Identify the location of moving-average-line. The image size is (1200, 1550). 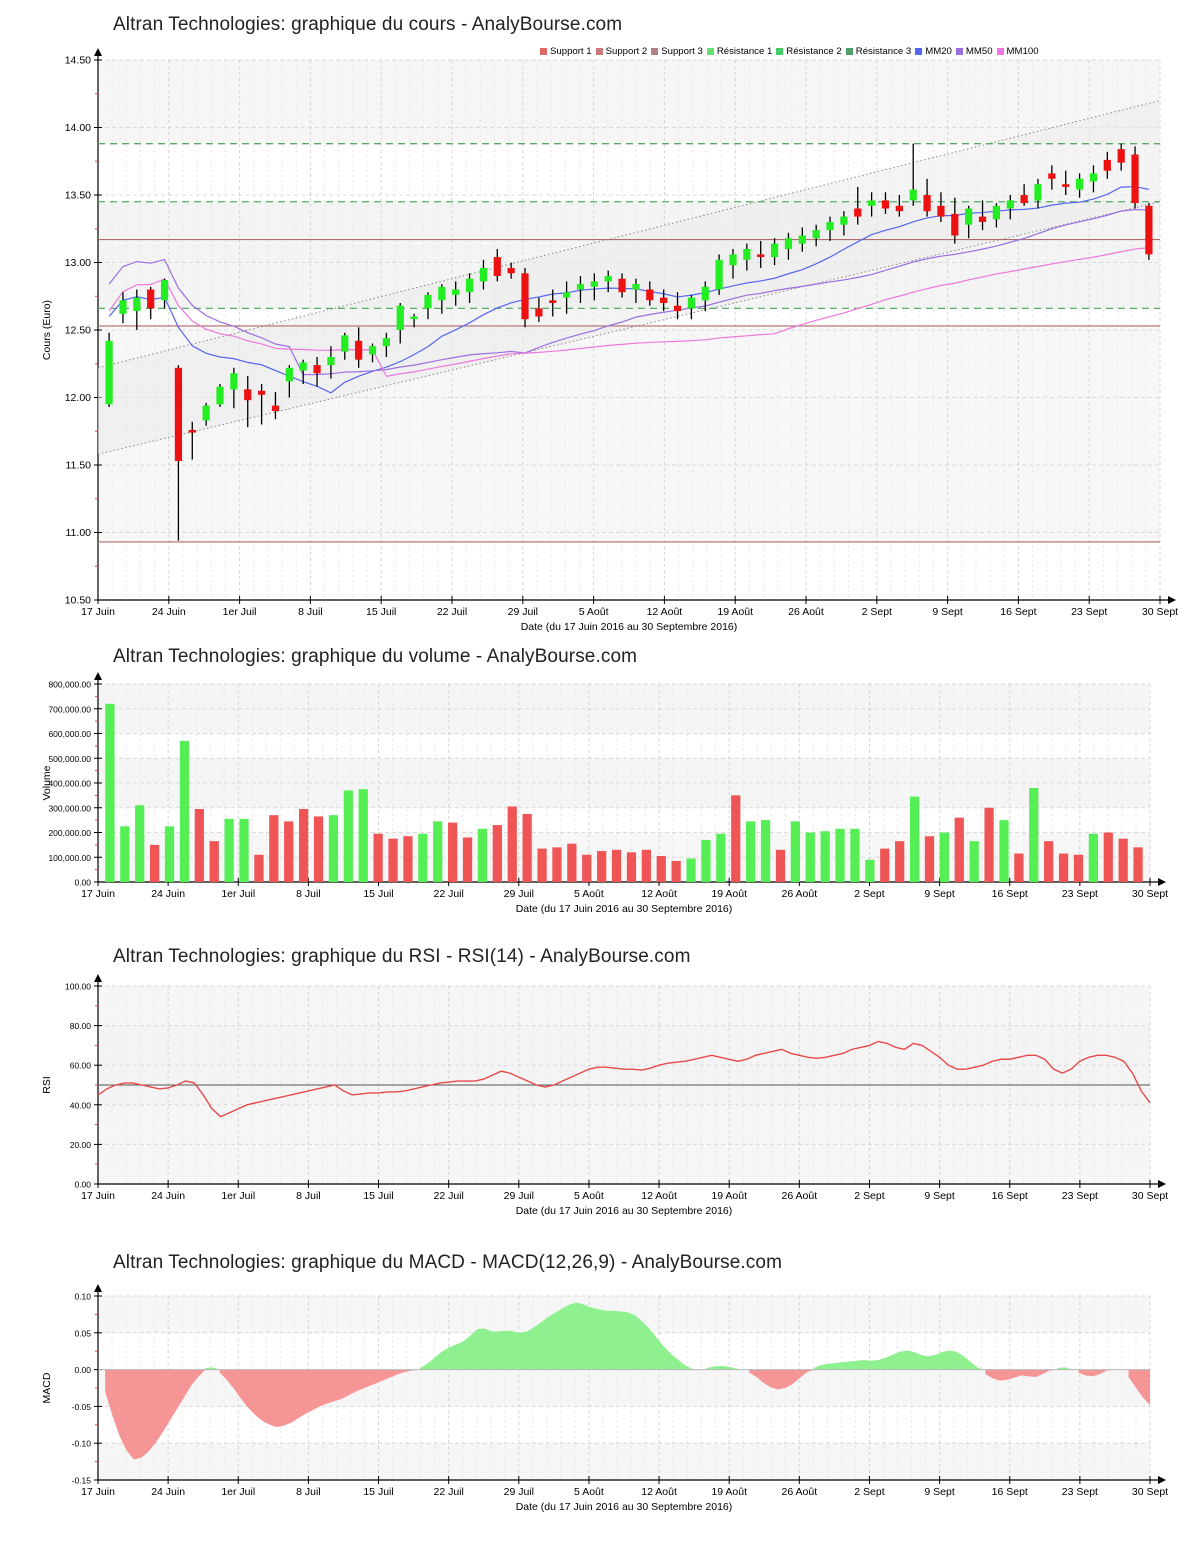
(628, 312).